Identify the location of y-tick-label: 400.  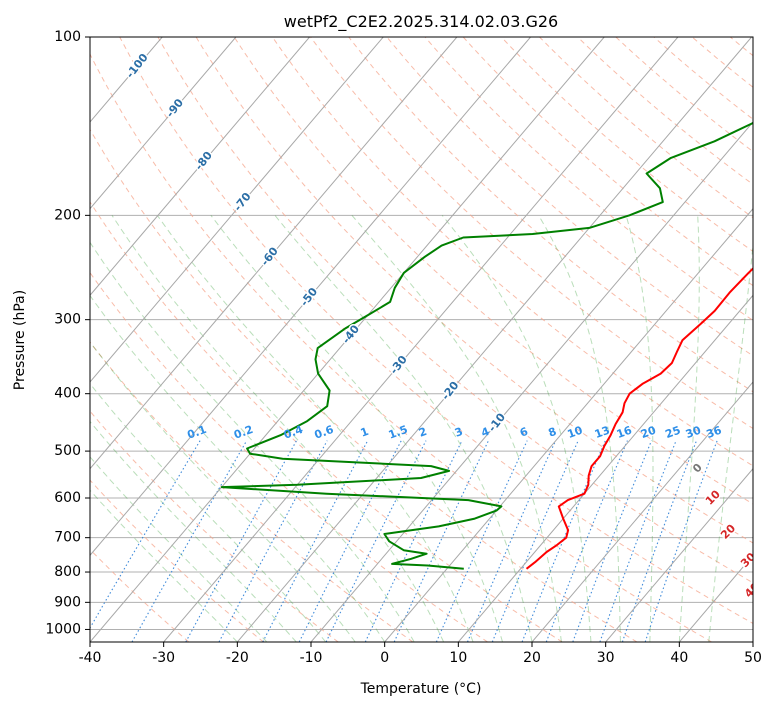
(67, 394).